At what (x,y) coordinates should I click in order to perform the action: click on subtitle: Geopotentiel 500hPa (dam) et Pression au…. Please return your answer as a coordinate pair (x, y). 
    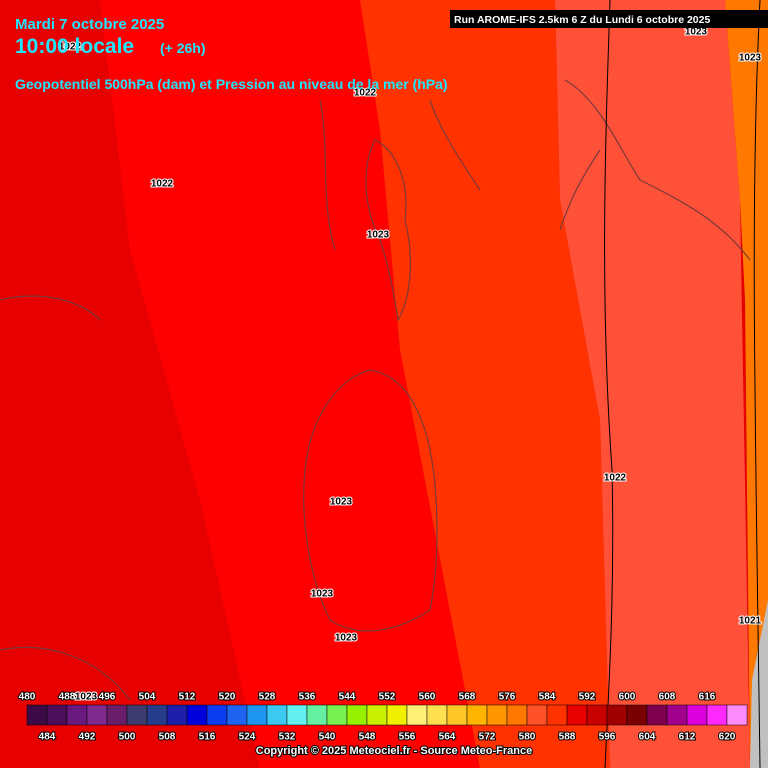
    Looking at the image, I should click on (231, 84).